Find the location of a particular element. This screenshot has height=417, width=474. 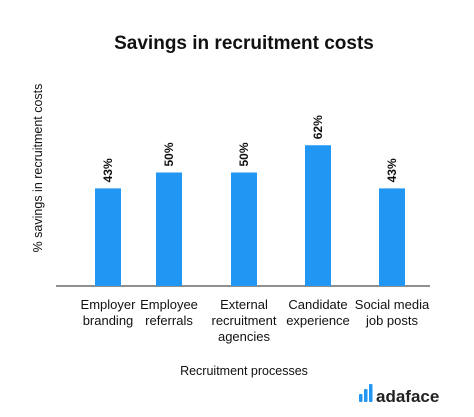

data-labels-group: 43% 50% 50% 62% 43% is located at coordinates (250, 148).